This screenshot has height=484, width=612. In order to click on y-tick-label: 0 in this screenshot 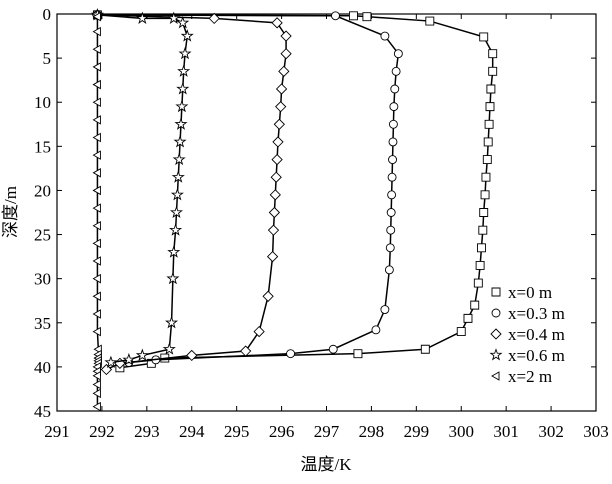, I will do `click(47, 14)`.